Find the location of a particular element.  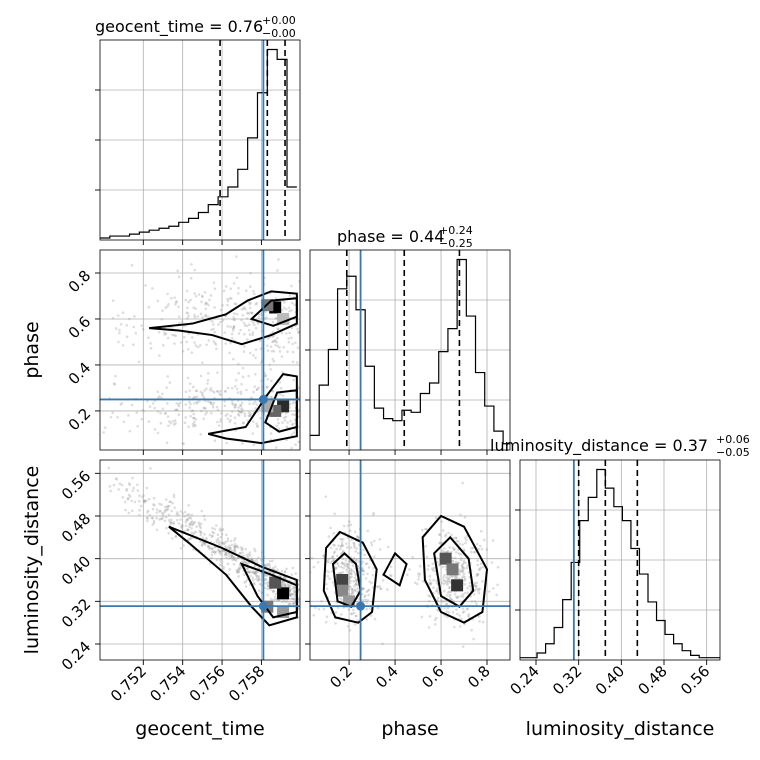

y-tick-label-luminosity_distance-0: 0.24 is located at coordinates (76, 656).